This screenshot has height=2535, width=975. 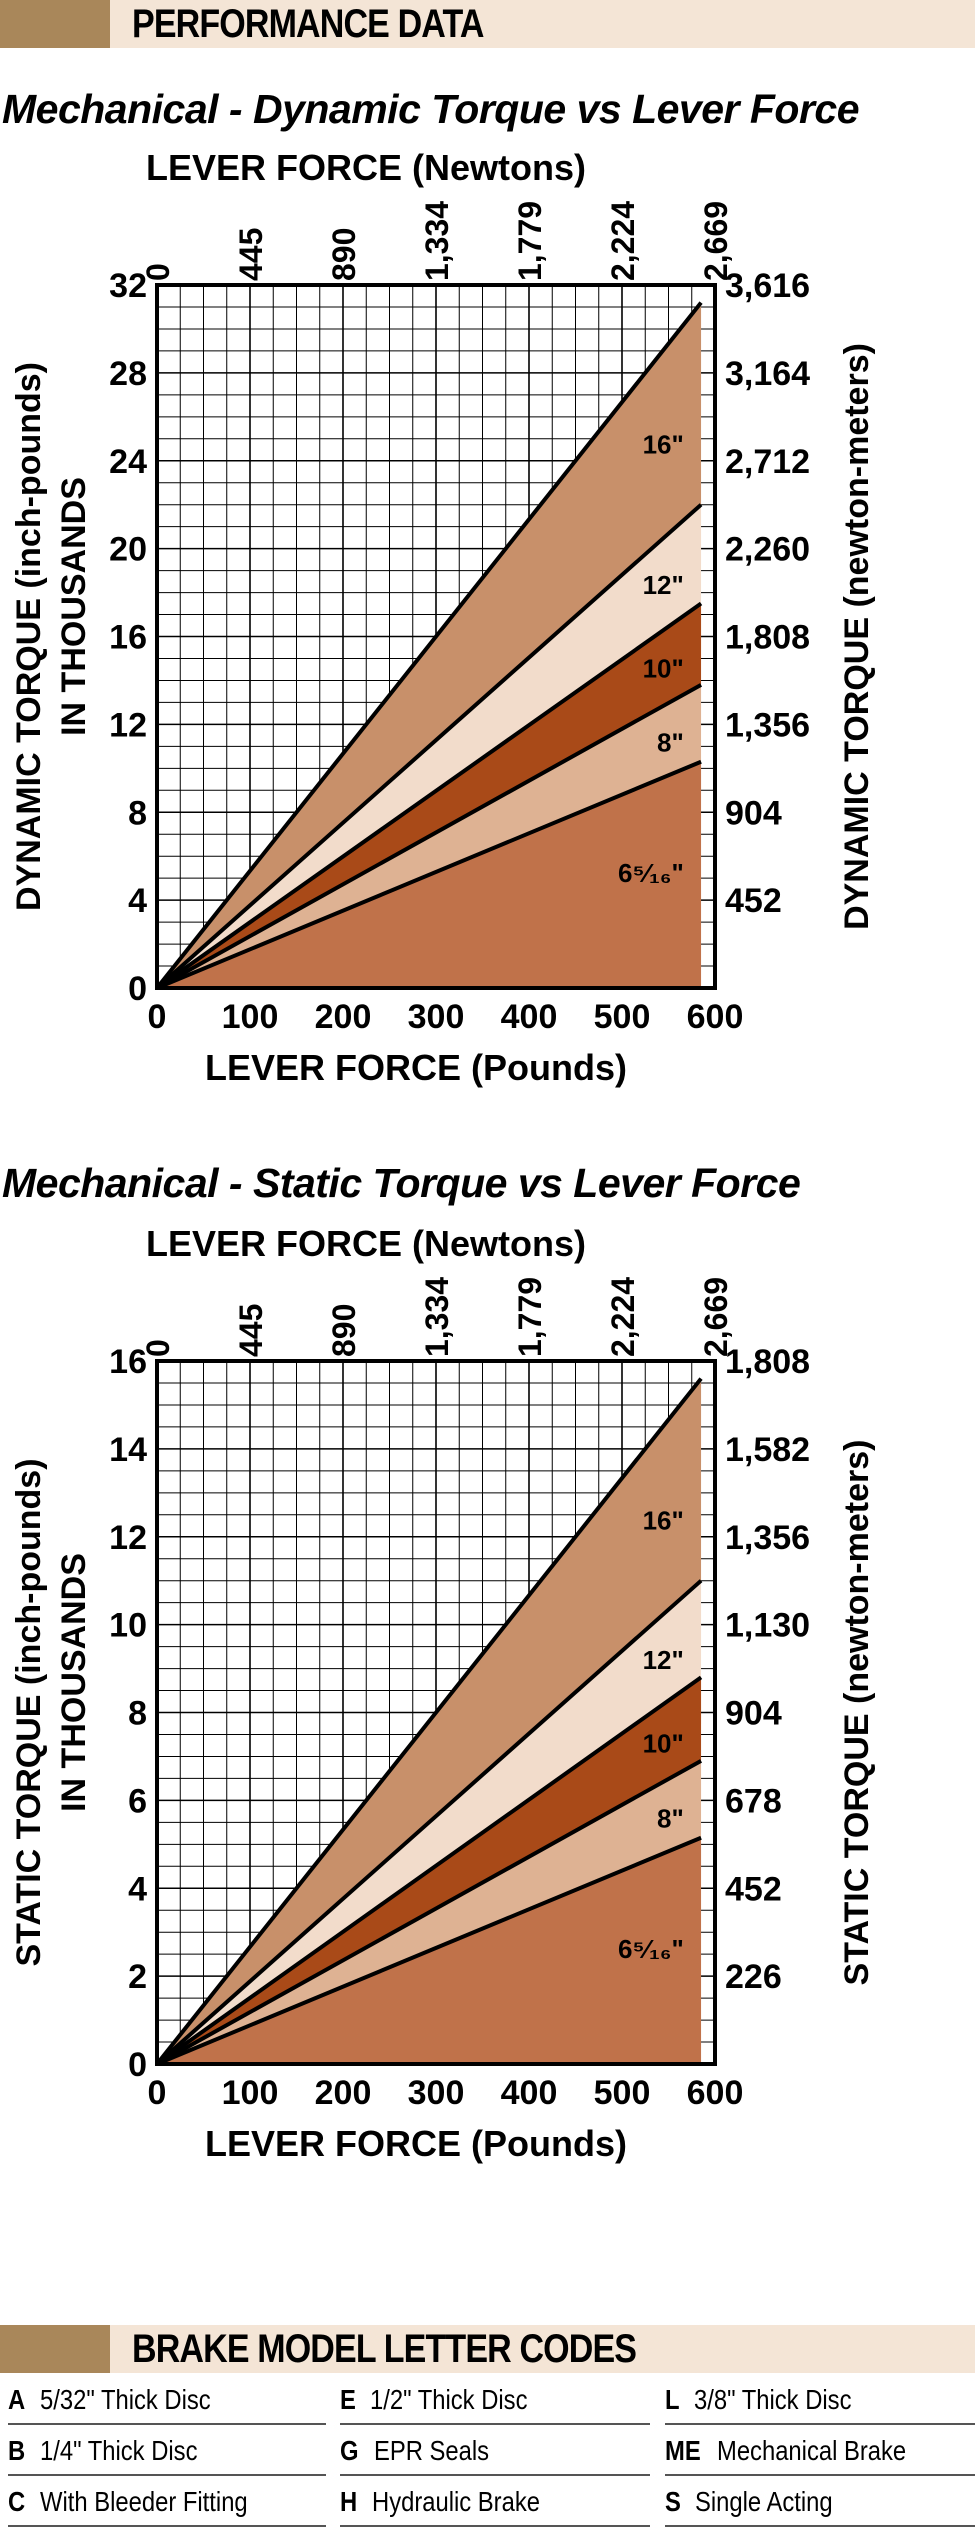 I want to click on code-description: EPR Seals, so click(x=431, y=2450).